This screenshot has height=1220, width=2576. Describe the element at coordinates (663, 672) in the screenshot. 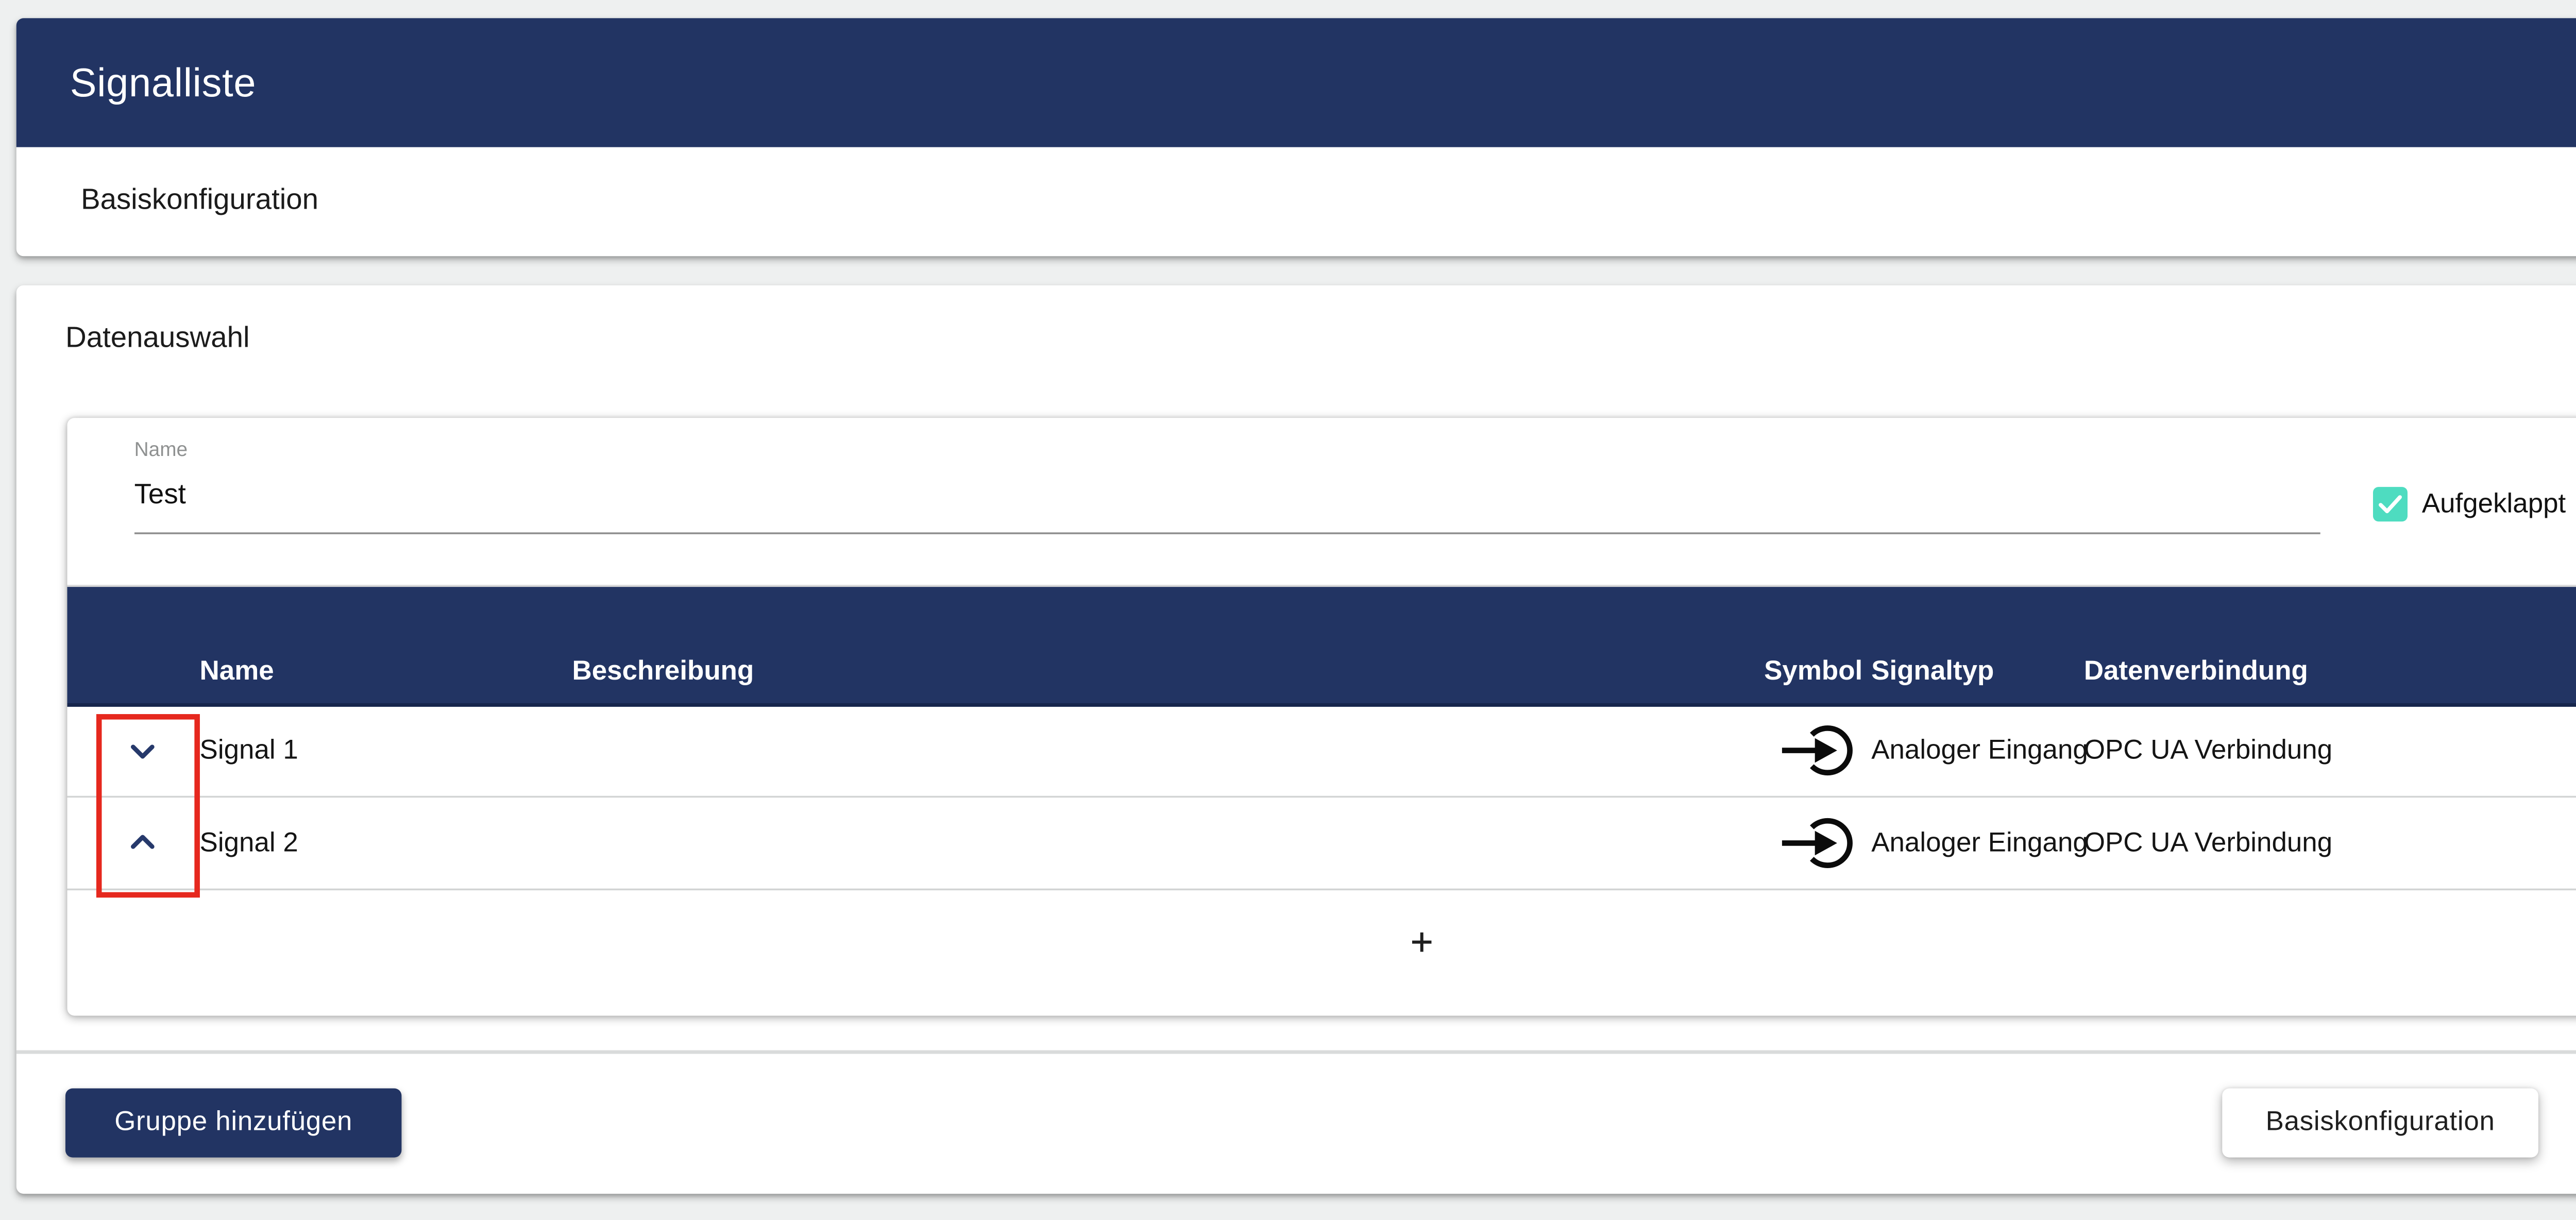

I see `column-header-beschreibung: Beschreibung` at that location.